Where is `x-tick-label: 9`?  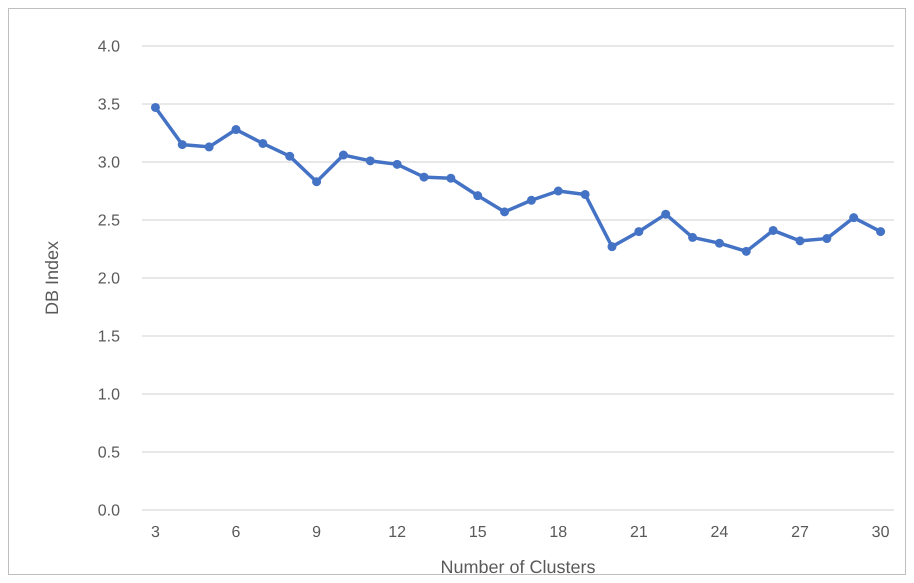 x-tick-label: 9 is located at coordinates (317, 532).